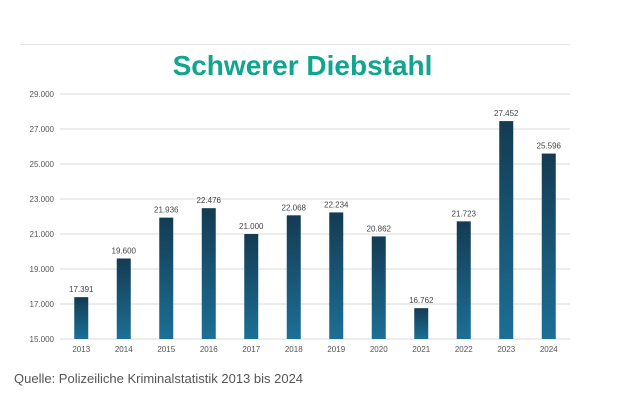 The height and width of the screenshot is (420, 630). What do you see at coordinates (251, 349) in the screenshot?
I see `x-tick-label: 2017` at bounding box center [251, 349].